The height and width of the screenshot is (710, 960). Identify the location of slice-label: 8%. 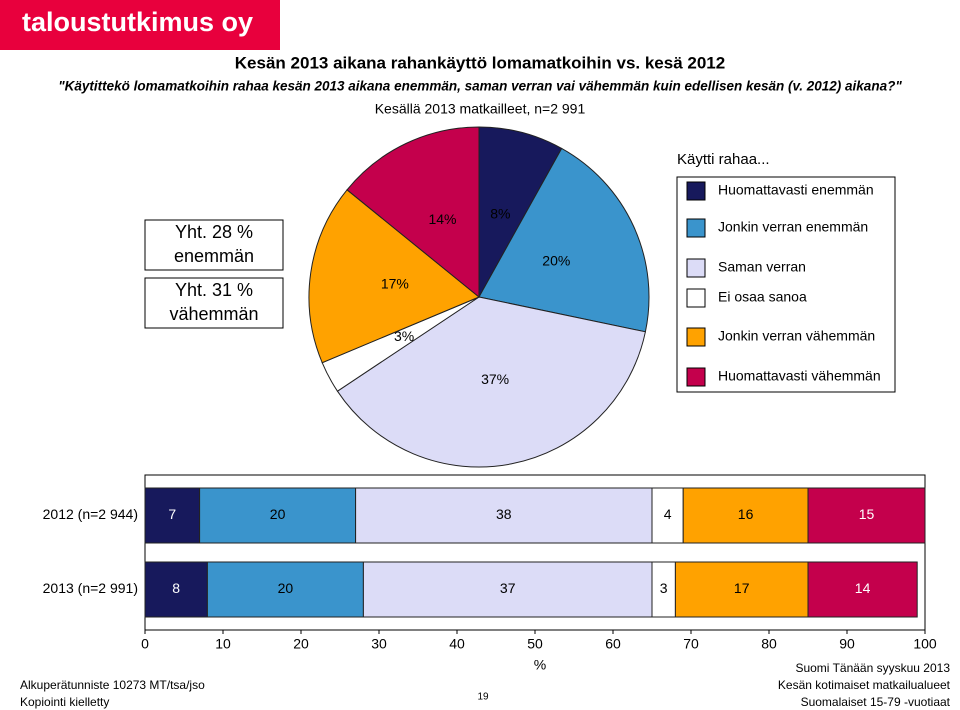
(500, 213).